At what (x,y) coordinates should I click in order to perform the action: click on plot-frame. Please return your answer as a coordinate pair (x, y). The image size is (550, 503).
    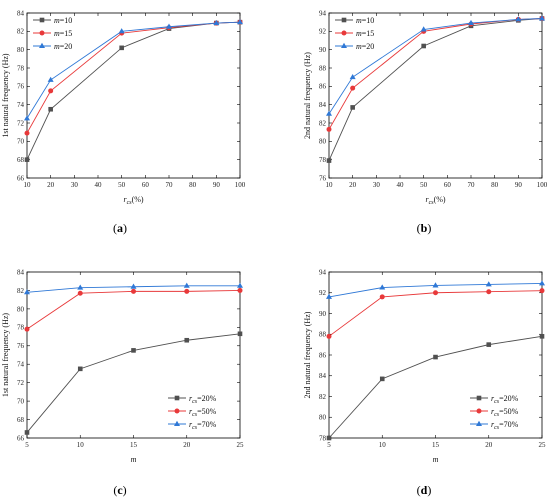
    Looking at the image, I should click on (435, 95).